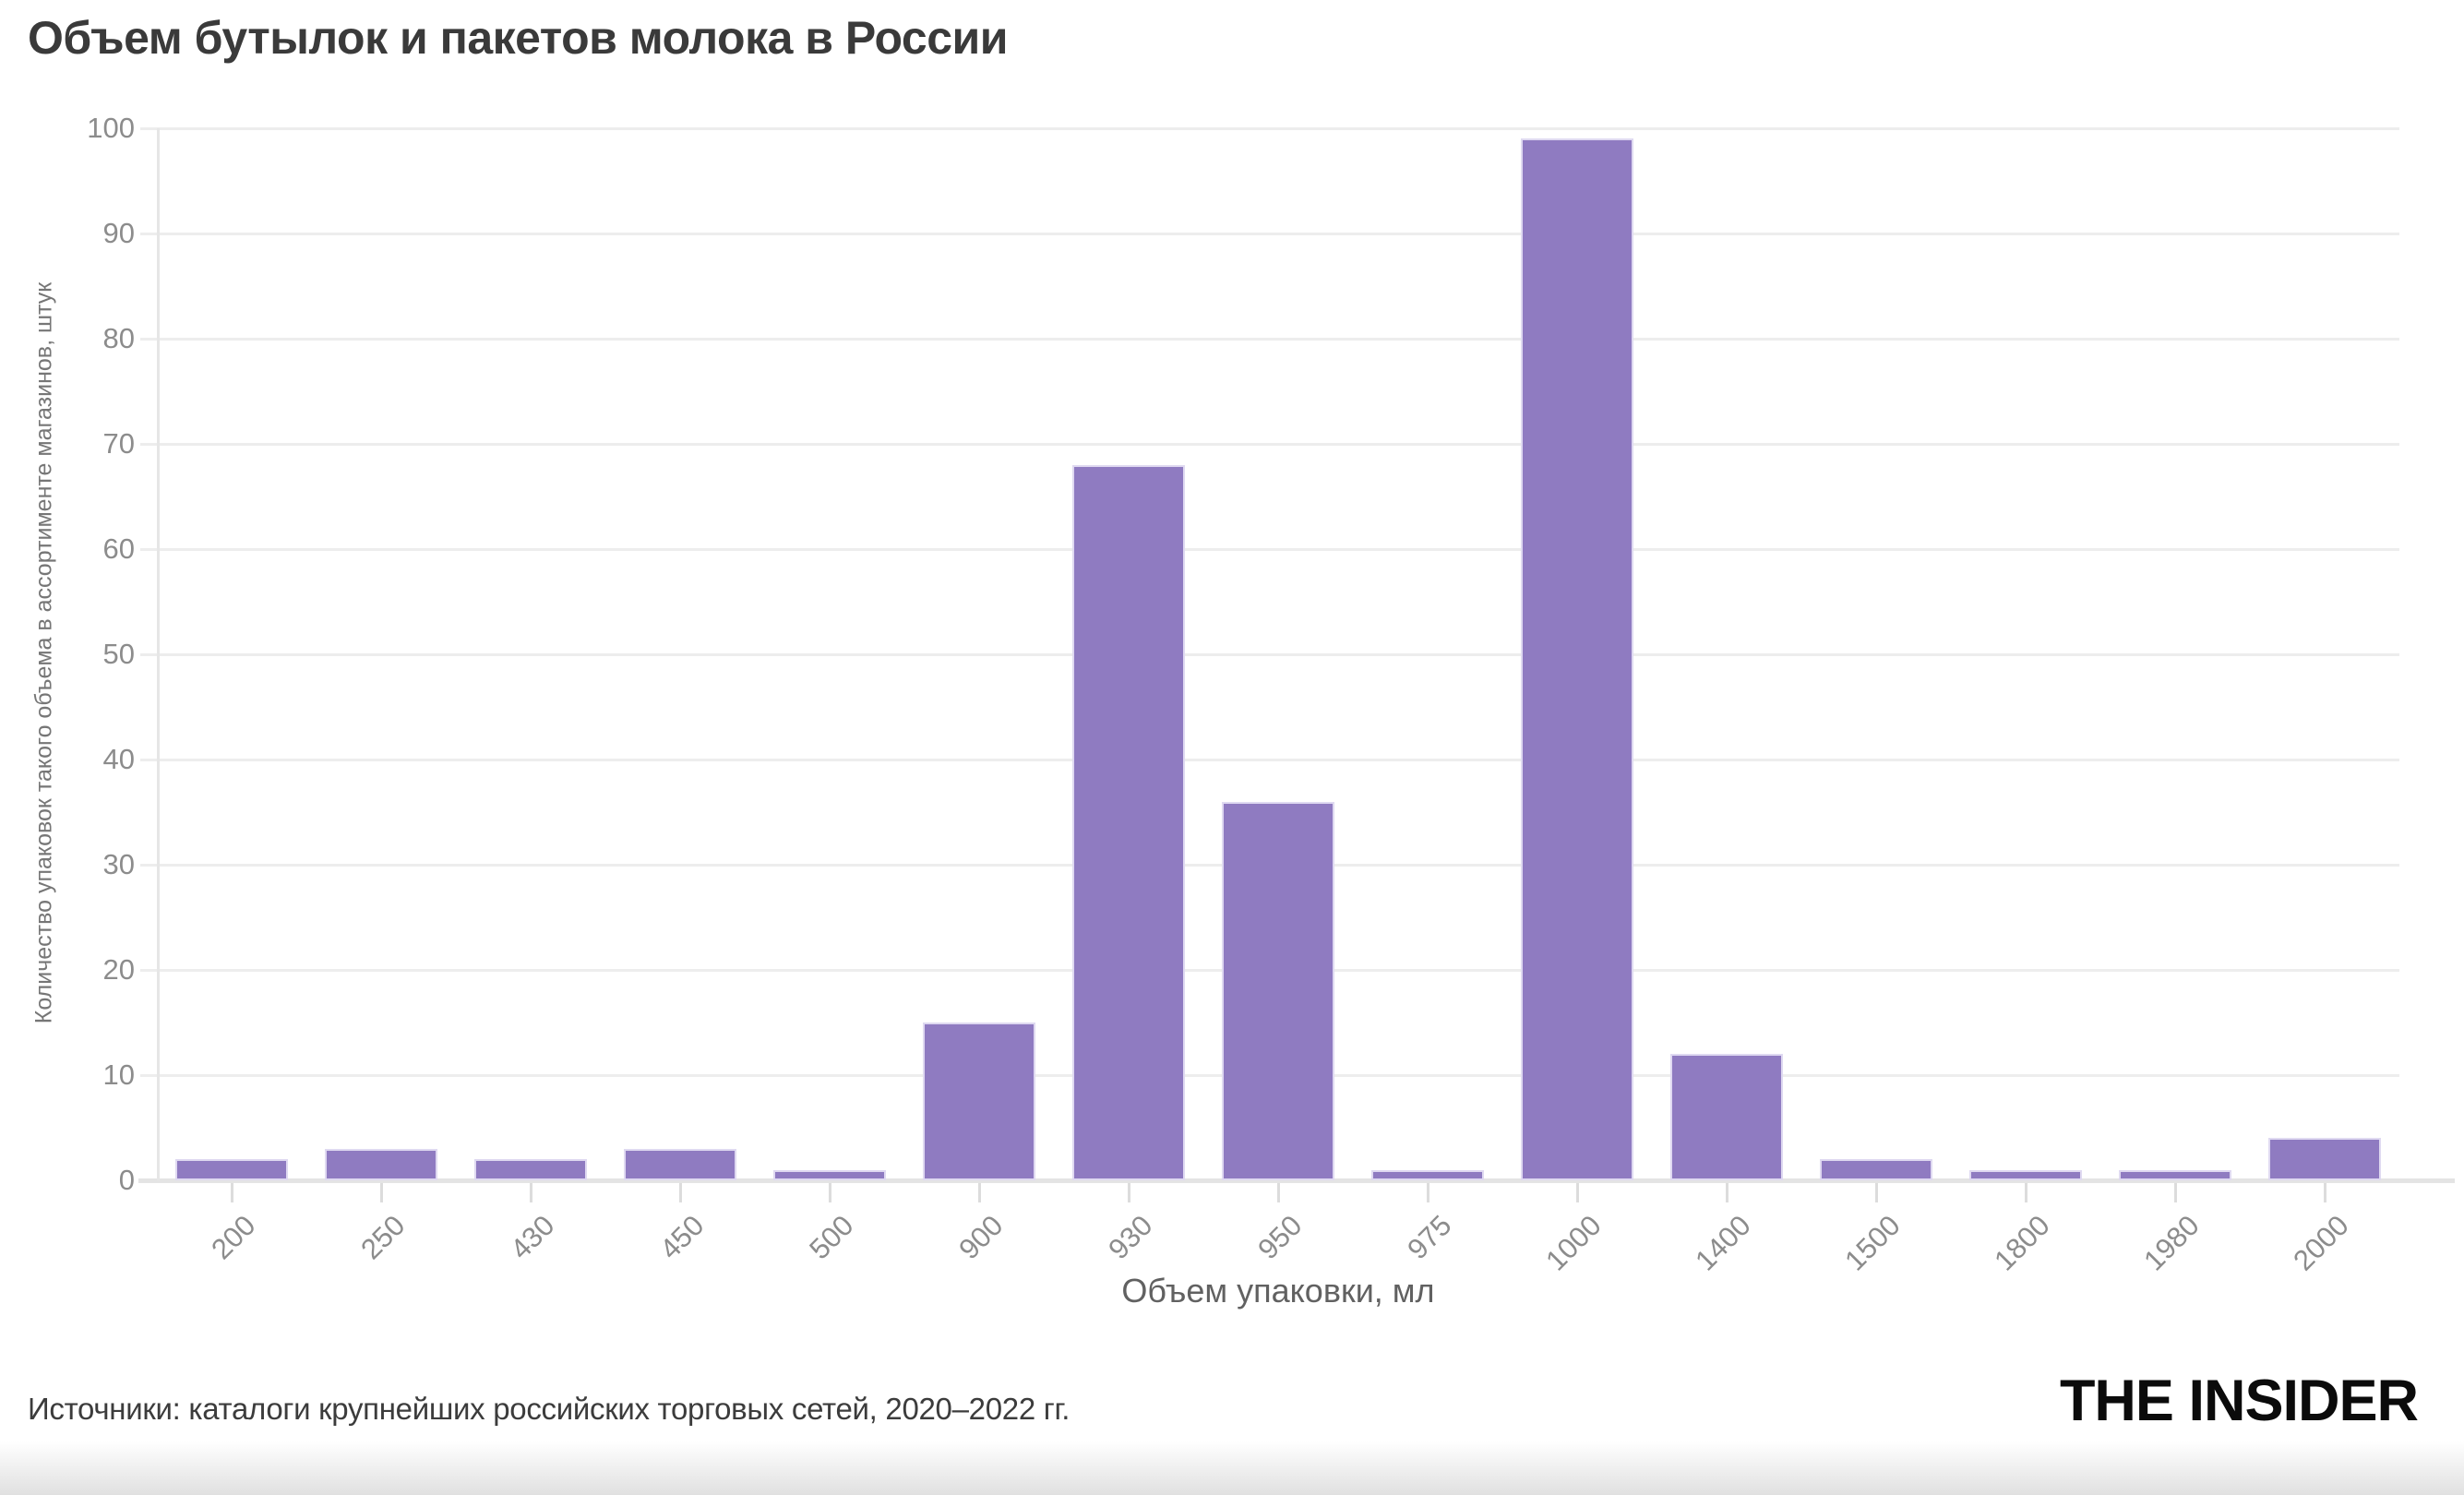 The width and height of the screenshot is (2464, 1495). What do you see at coordinates (118, 233) in the screenshot?
I see `y-tick-label: 90` at bounding box center [118, 233].